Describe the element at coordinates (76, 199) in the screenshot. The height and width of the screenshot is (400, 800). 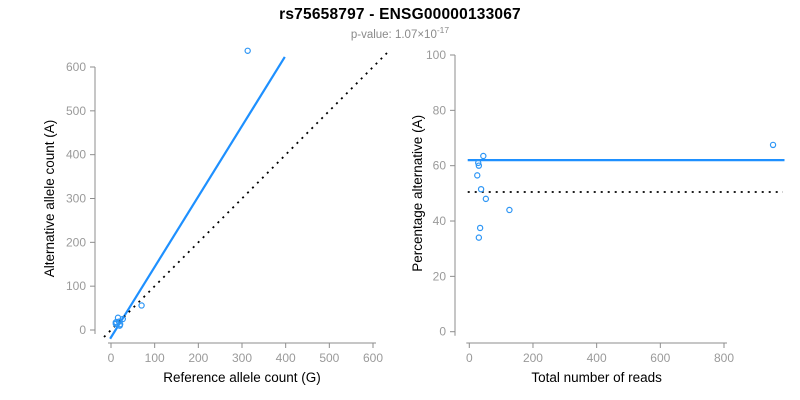
I see `left-y-tick-label: 300` at that location.